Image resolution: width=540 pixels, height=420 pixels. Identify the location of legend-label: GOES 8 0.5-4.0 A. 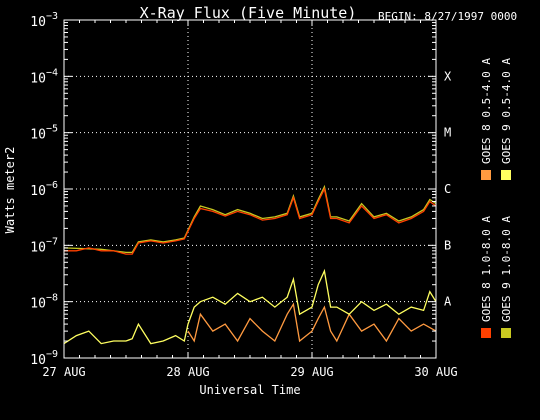
(486, 111).